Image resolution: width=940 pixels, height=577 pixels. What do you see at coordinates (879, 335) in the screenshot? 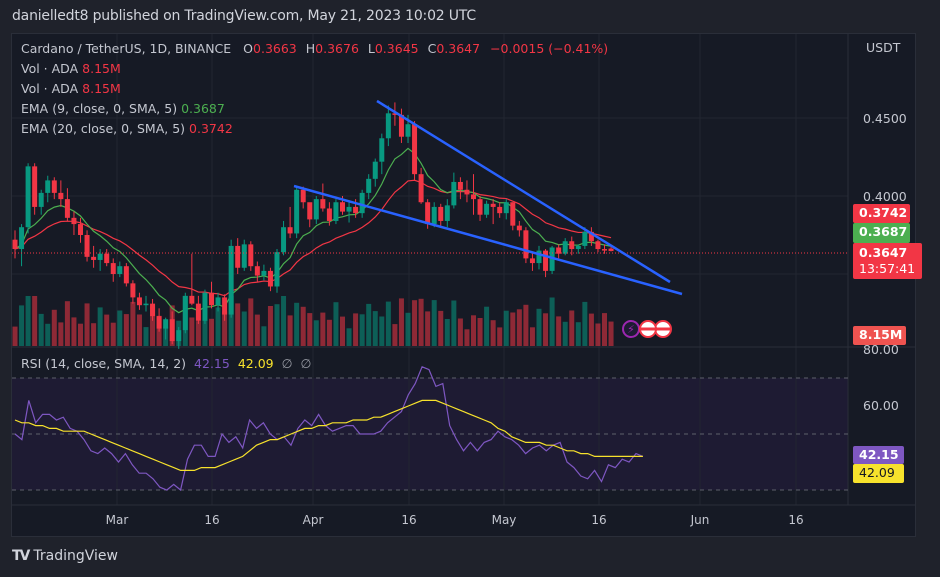
I see `volume-badge: 8.15M` at bounding box center [879, 335].